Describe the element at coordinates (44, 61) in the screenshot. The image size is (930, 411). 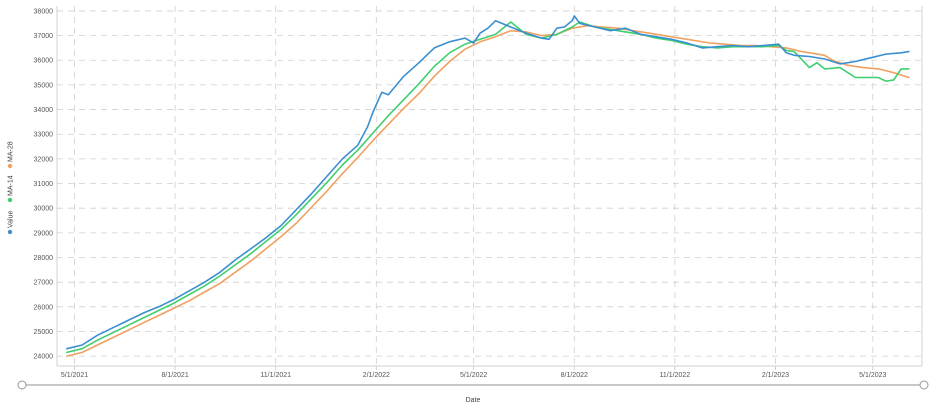
I see `y-tick-label: 36000` at that location.